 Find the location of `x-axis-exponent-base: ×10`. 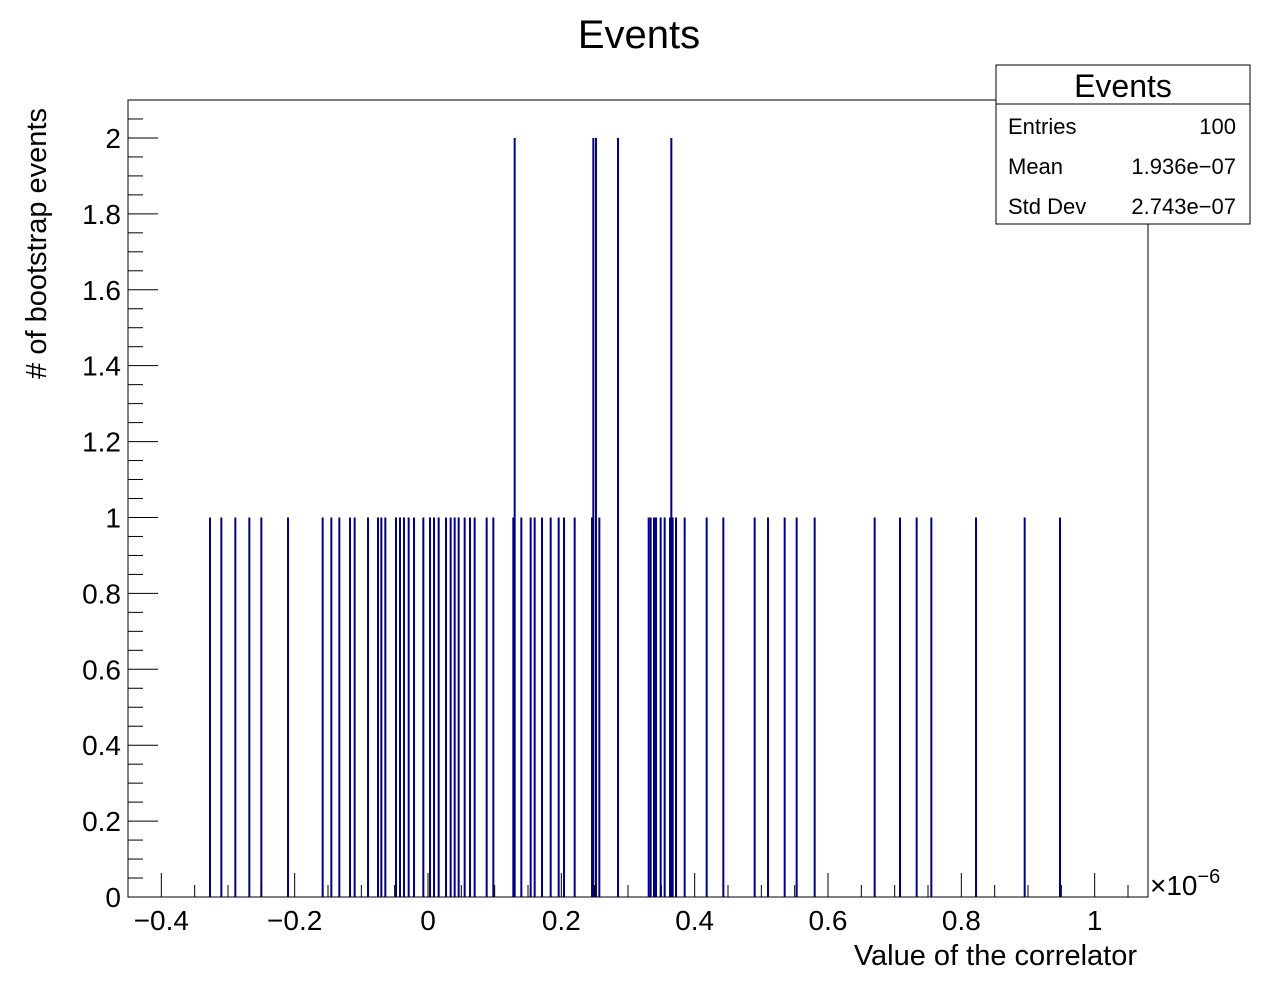

x-axis-exponent-base: ×10 is located at coordinates (1174, 885).